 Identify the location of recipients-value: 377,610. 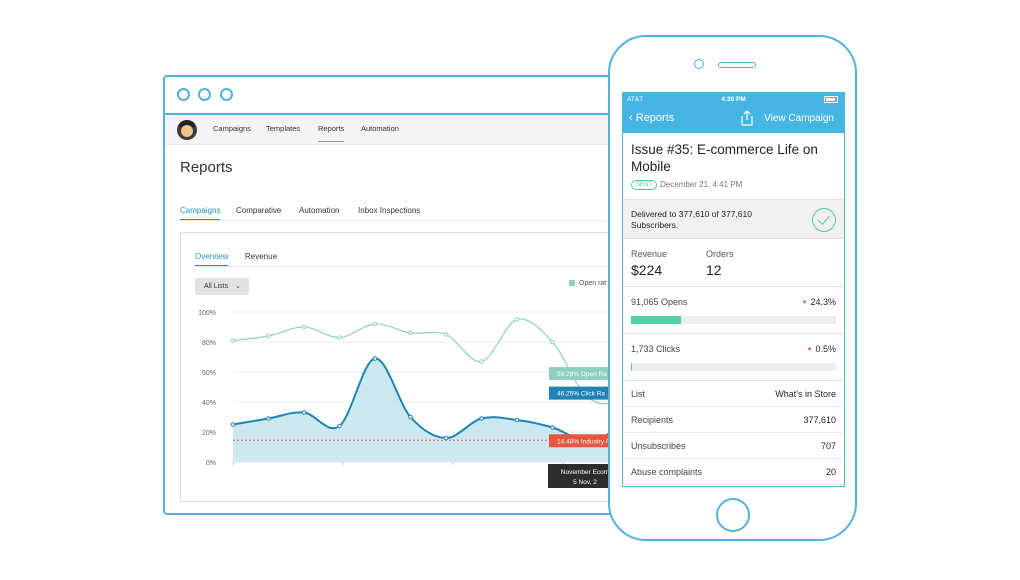
(819, 420).